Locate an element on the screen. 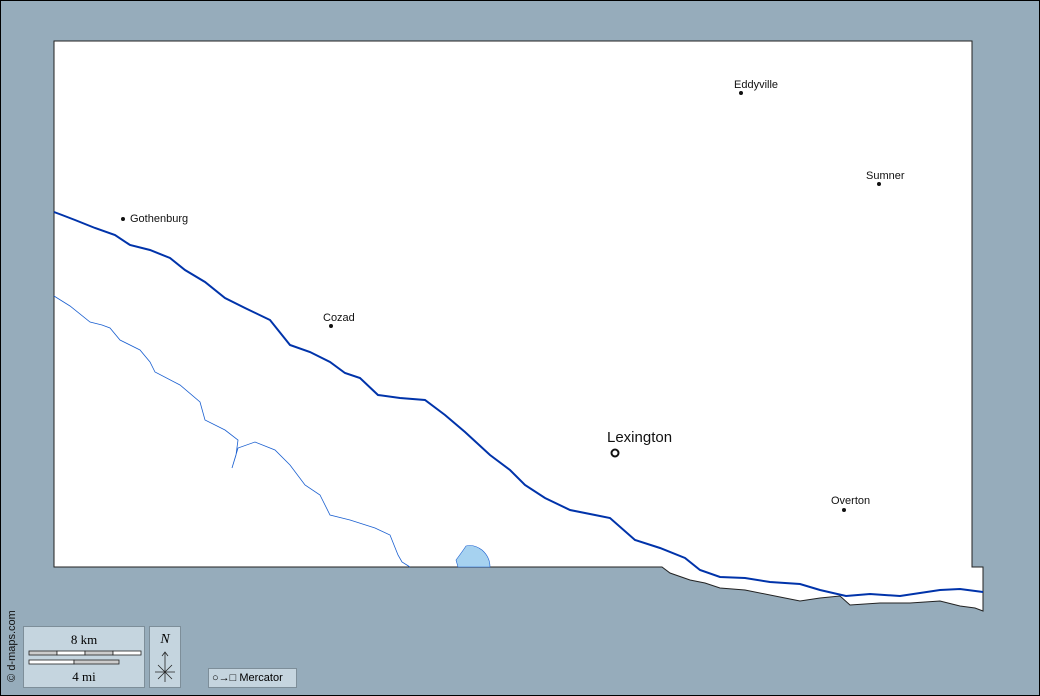 Image resolution: width=1040 pixels, height=696 pixels. svg-text: Overton is located at coordinates (850, 501).